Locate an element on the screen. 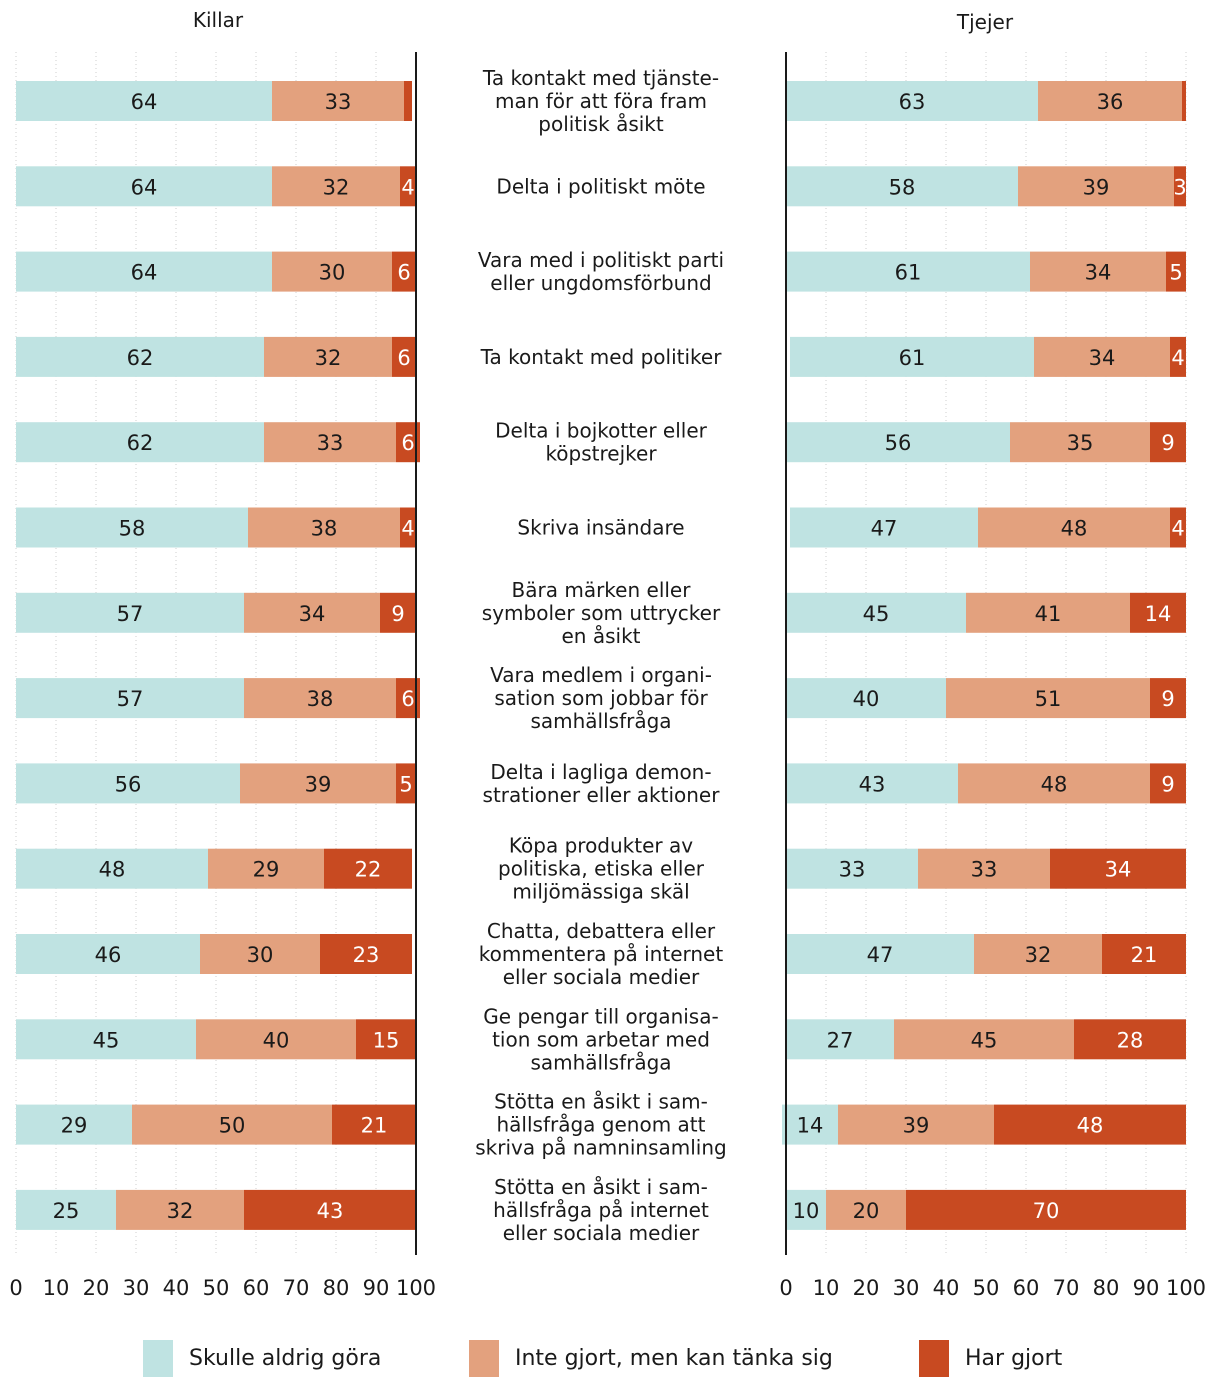  category-label: Skriva insändare is located at coordinates (600, 528).